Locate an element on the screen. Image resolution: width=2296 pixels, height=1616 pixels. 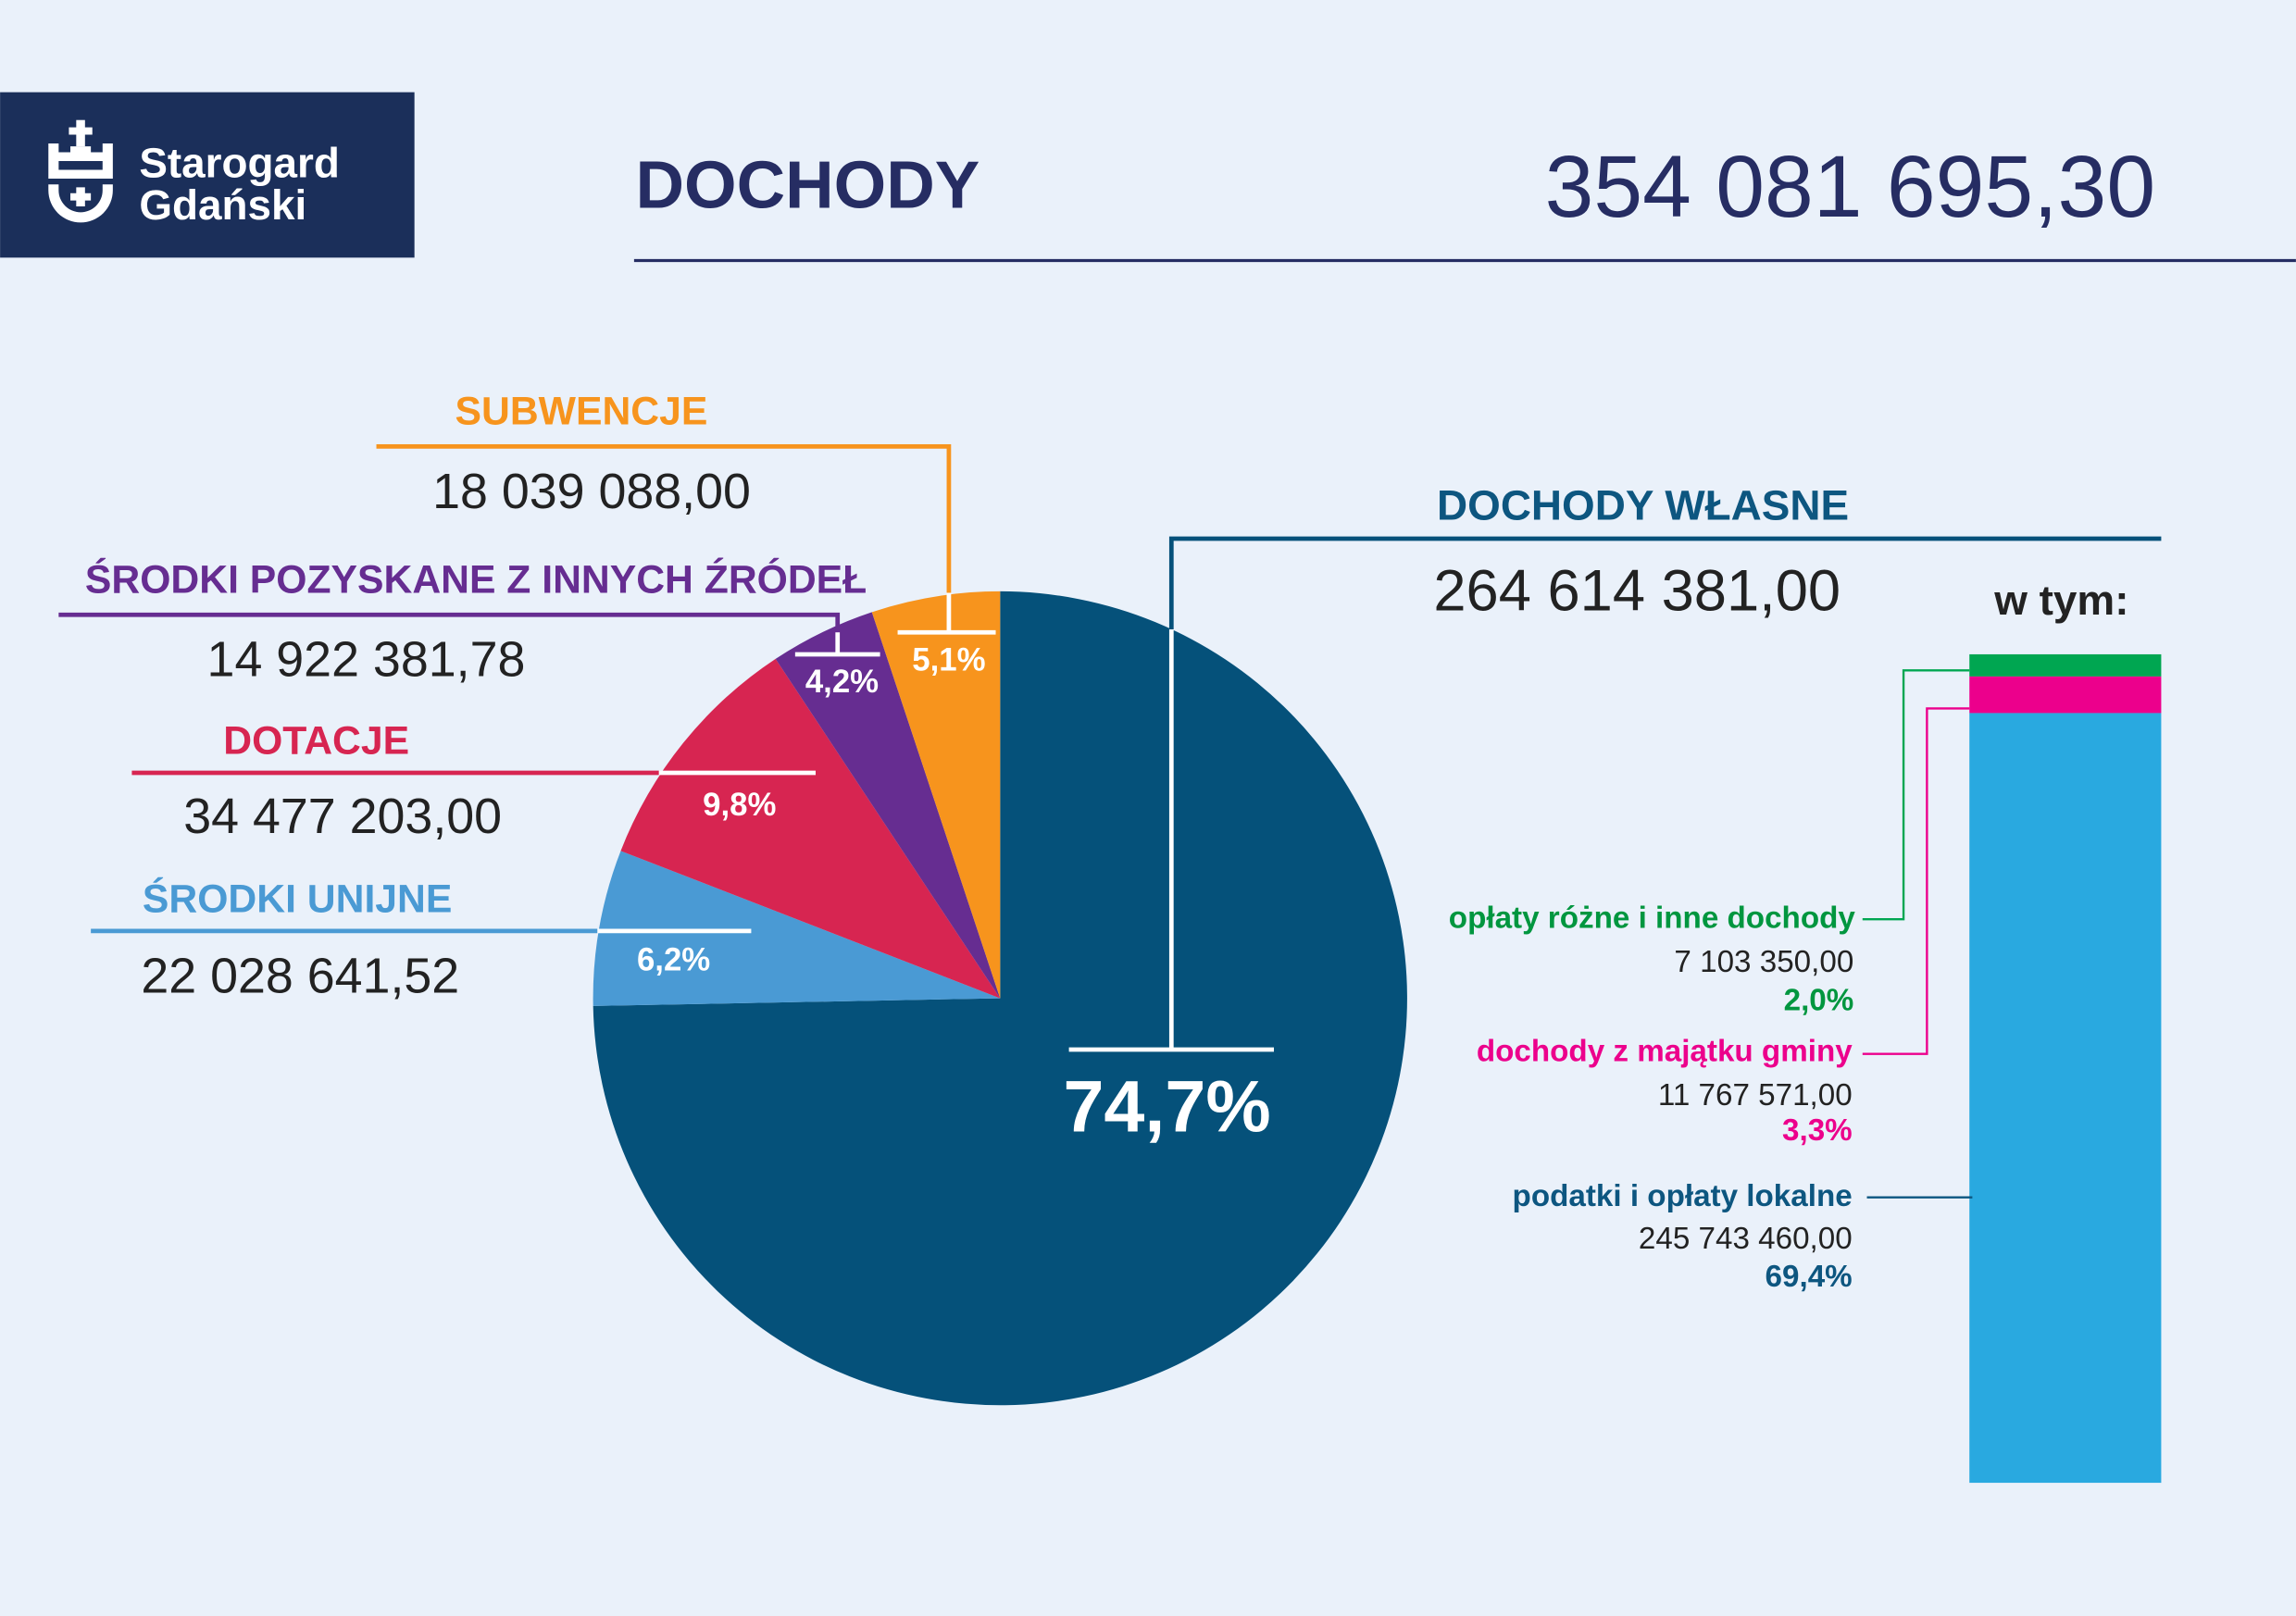
pct-label-dotacje: 9,8% is located at coordinates (739, 805).